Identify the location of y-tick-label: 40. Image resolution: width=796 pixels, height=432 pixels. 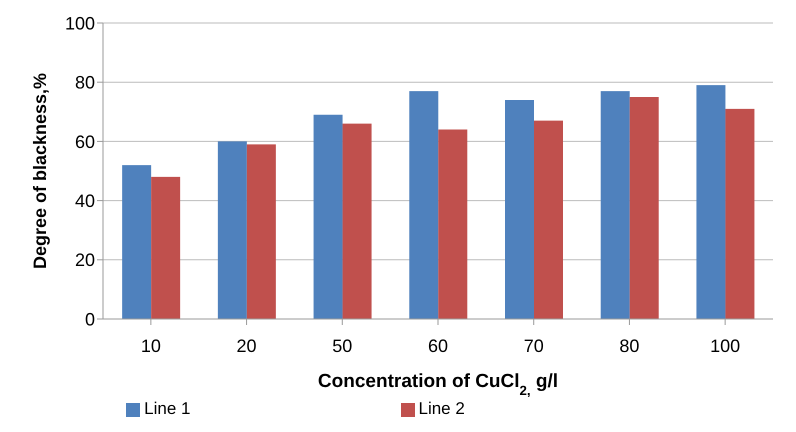
(84, 200).